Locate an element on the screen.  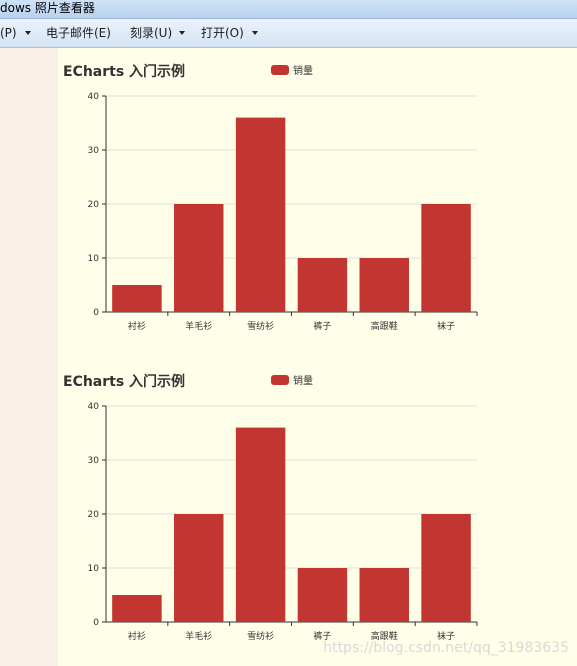
menu-item-label: (P) is located at coordinates (8, 33).